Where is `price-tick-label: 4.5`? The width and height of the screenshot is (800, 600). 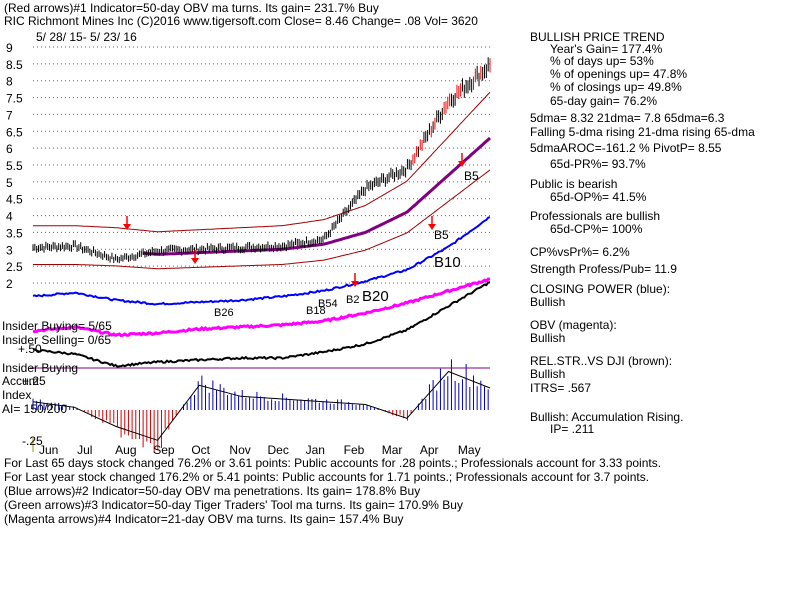
price-tick-label: 4.5 is located at coordinates (14, 200).